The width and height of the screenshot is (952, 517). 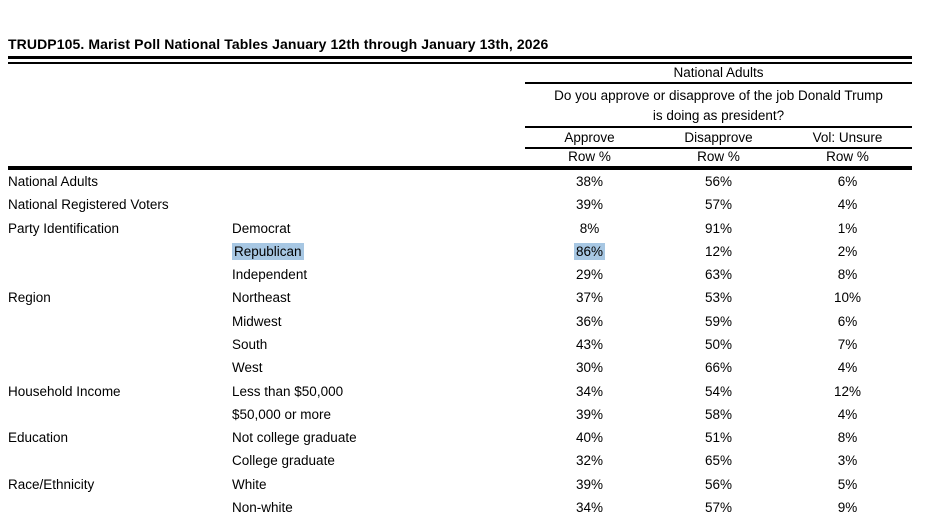 What do you see at coordinates (847, 156) in the screenshot?
I see `unit-label-unsure: Row %` at bounding box center [847, 156].